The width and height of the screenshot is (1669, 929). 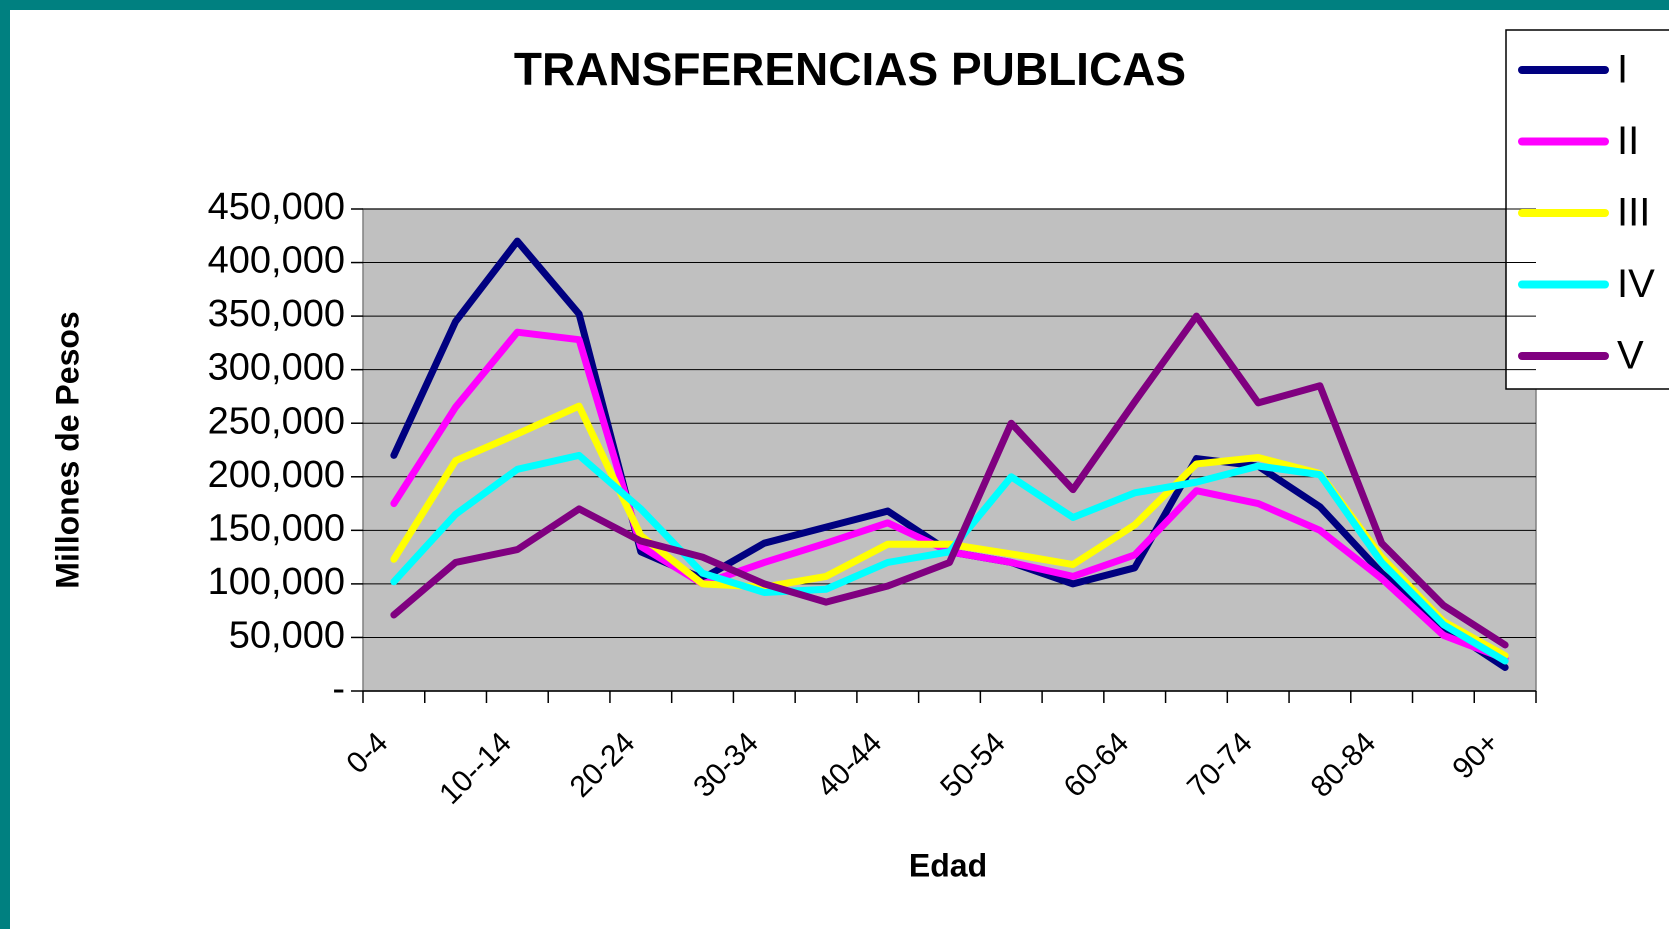 What do you see at coordinates (1633, 213) in the screenshot?
I see `legend-label: III` at bounding box center [1633, 213].